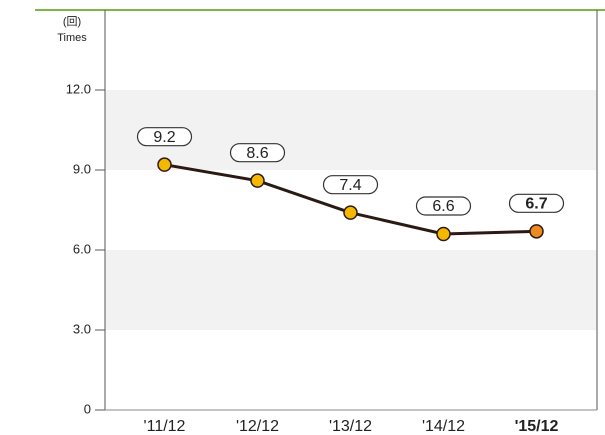  Describe the element at coordinates (82, 168) in the screenshot. I see `y-tick-label: 9.0` at that location.